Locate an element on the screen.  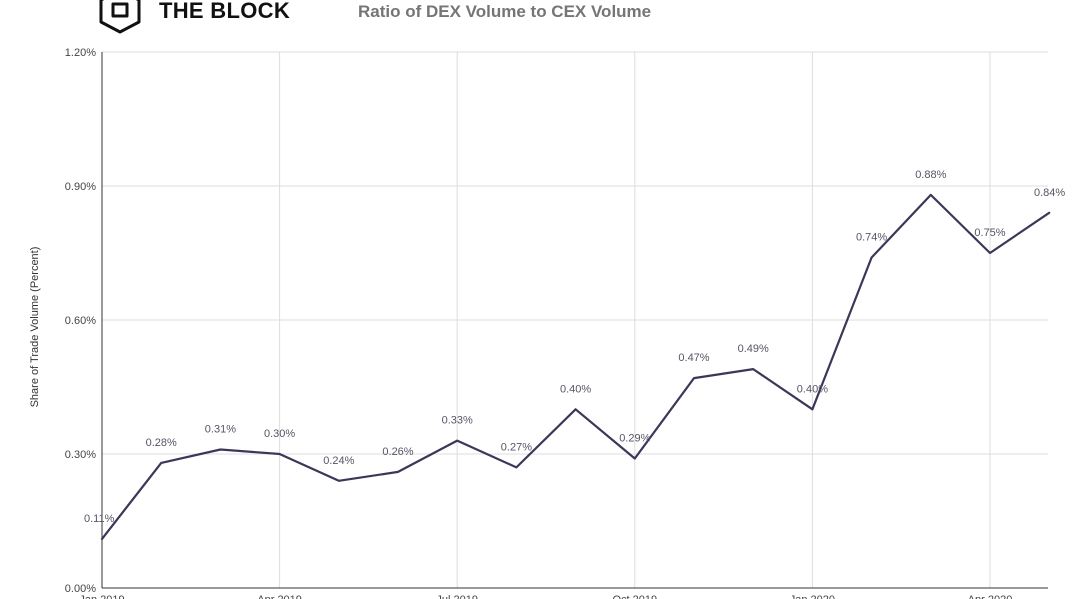
y-tick-labels: 0.00% 0.30% 0.60% 0.90% 1.20% is located at coordinates (80, 321).